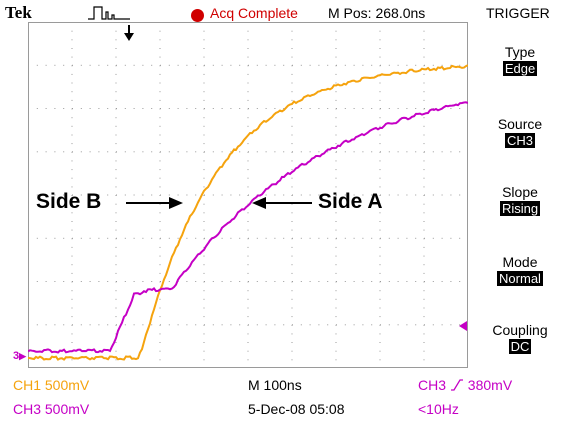  Describe the element at coordinates (518, 13) in the screenshot. I see `side-menu-title: TRIGGER` at that location.